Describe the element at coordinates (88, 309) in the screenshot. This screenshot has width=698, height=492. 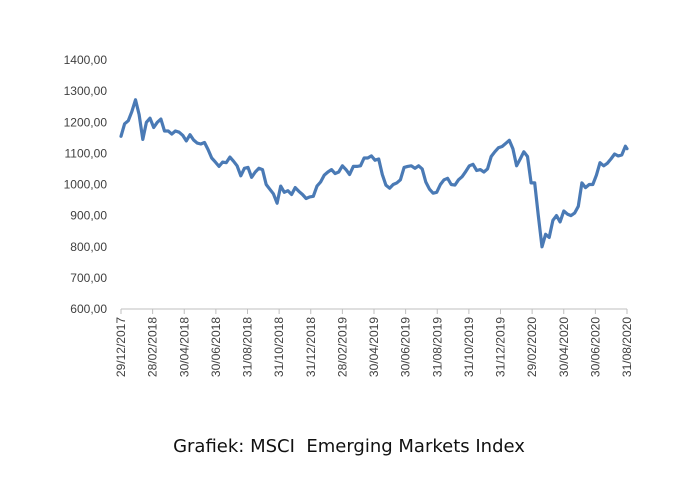
I see `y-tick-label: 600,00` at that location.